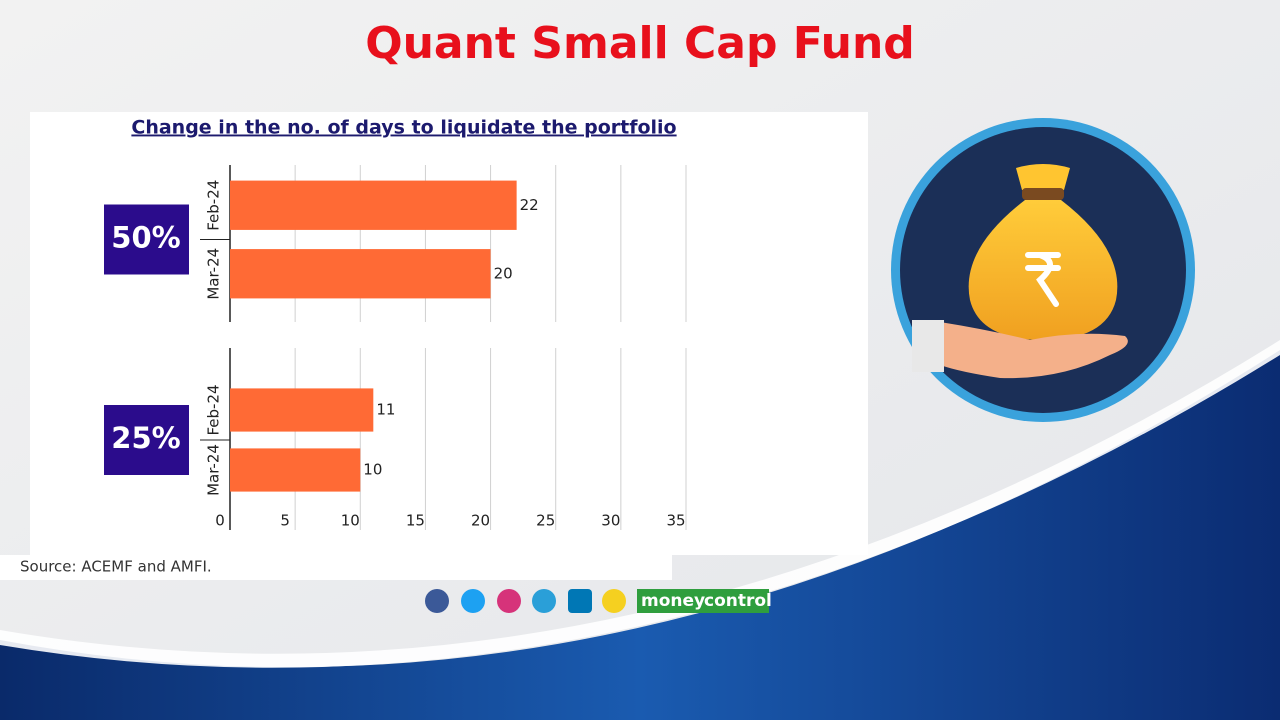  What do you see at coordinates (614, 601) in the screenshot?
I see `koo-icon` at bounding box center [614, 601].